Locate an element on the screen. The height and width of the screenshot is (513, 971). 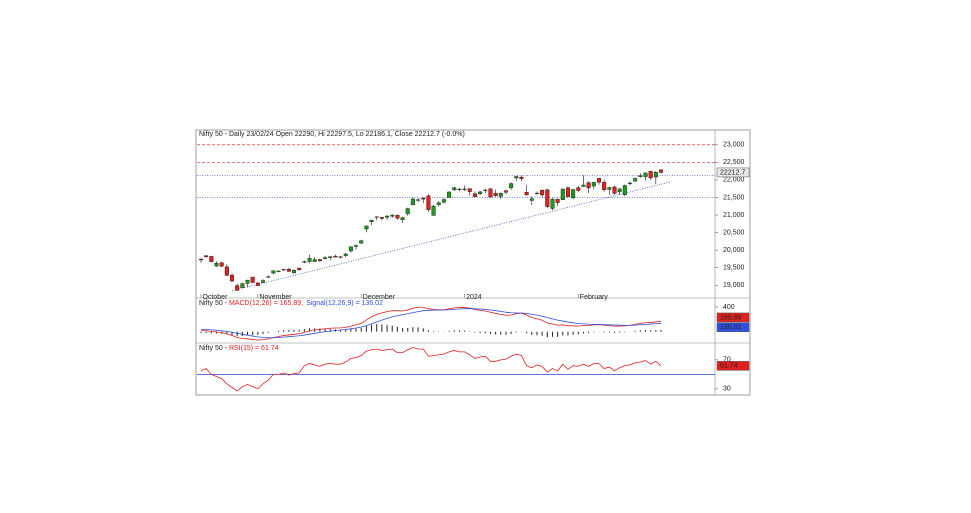
trend-line is located at coordinates (451, 236).